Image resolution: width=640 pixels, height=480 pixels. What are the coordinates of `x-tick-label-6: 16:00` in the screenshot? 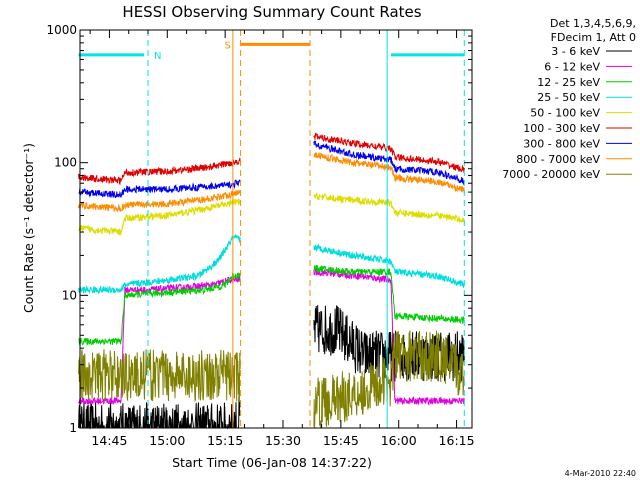 It's located at (399, 440).